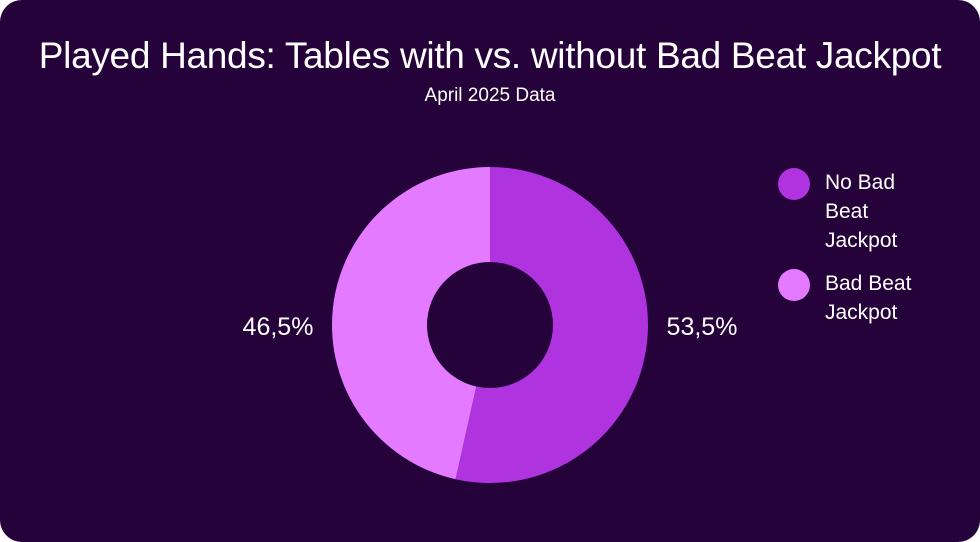  I want to click on chart-subtitle: April 2025 Data, so click(490, 95).